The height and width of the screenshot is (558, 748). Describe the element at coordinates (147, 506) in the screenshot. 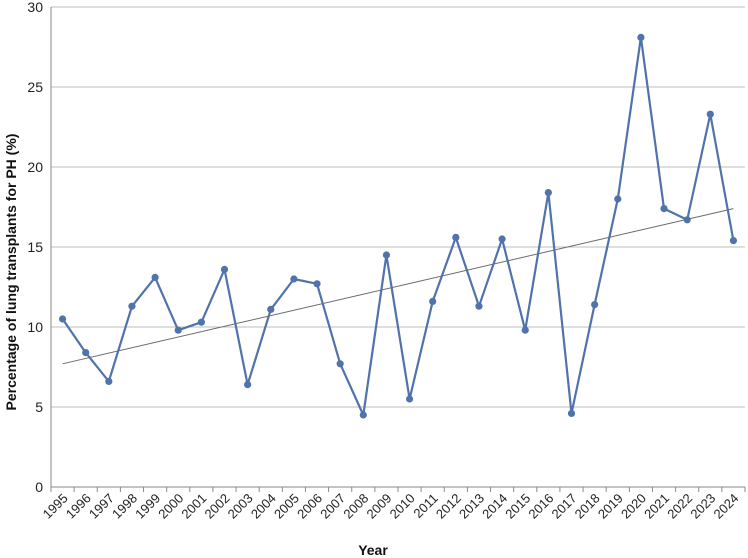

I see `x-tick-label: 1999` at that location.